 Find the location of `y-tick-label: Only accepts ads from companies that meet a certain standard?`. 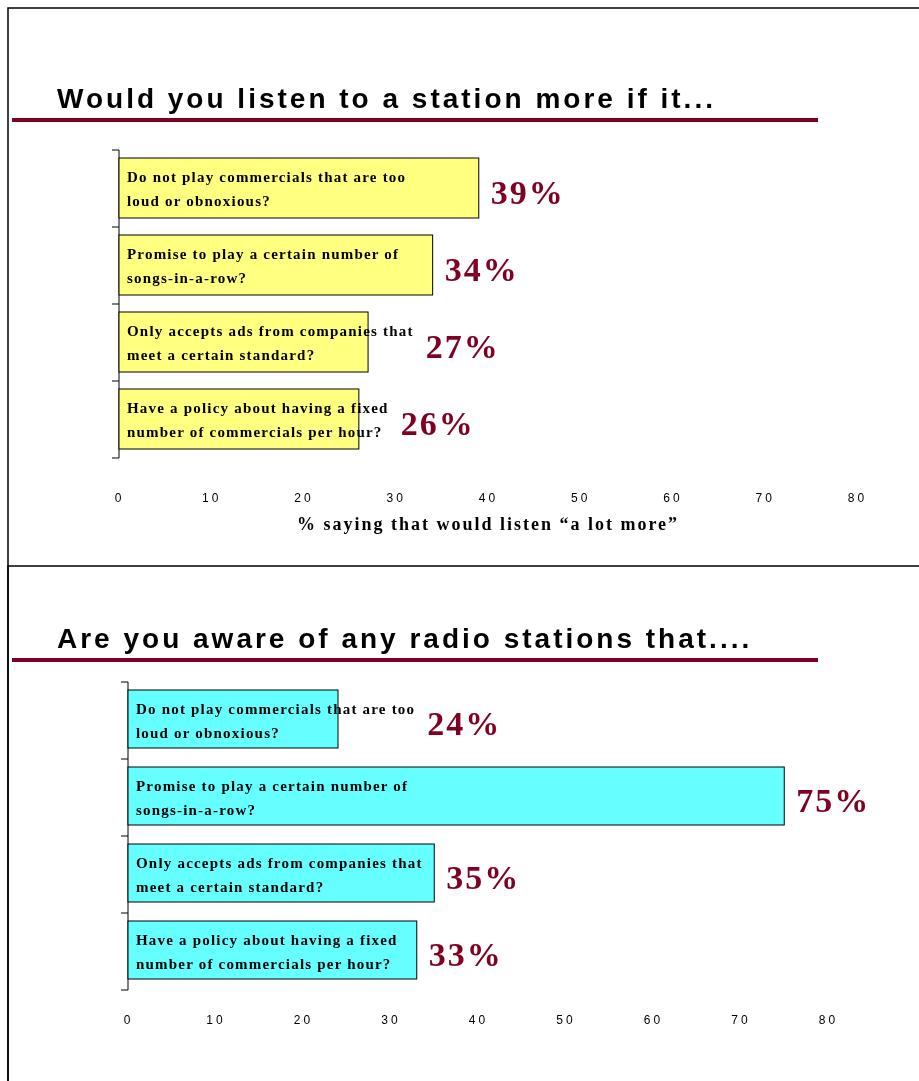

y-tick-label: Only accepts ads from companies that meet a certain standard? is located at coordinates (279, 875).